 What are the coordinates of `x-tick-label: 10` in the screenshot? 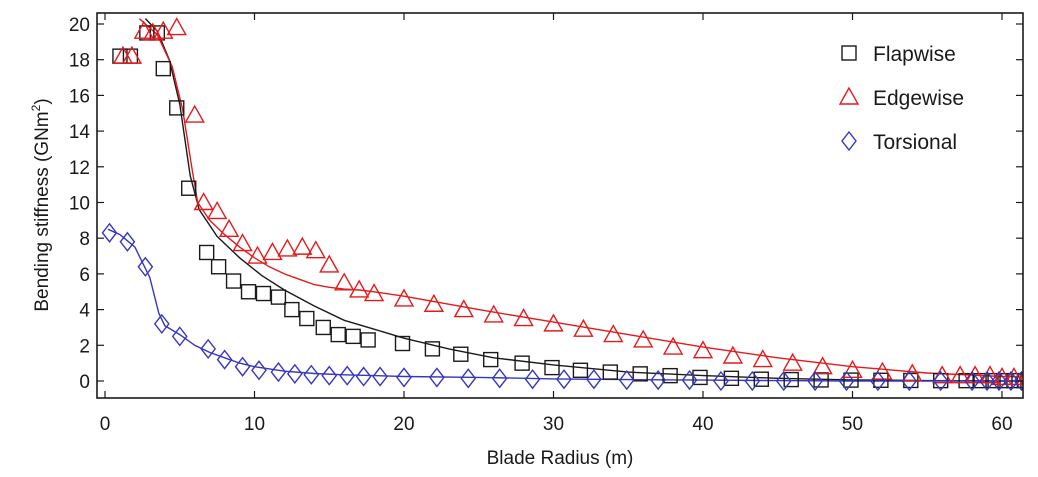 It's located at (254, 424).